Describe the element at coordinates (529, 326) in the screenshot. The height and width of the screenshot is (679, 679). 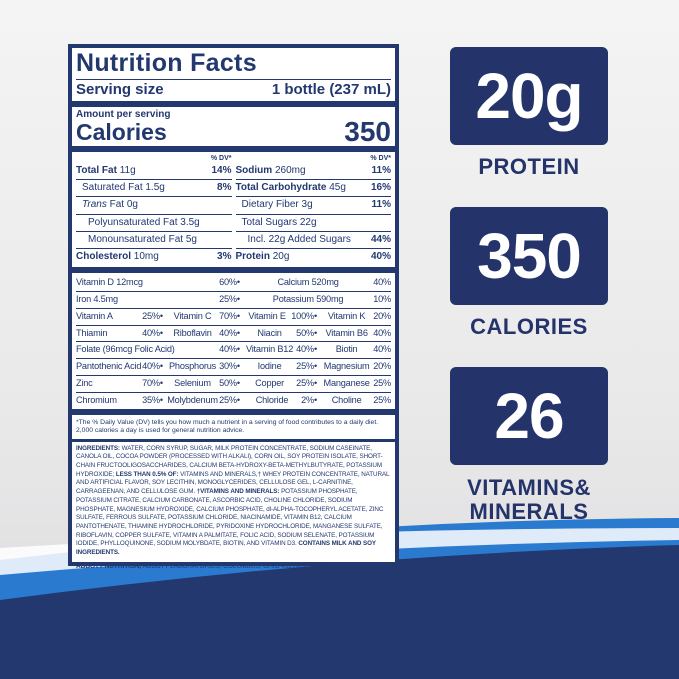
I see `calories-label: CALORIES` at that location.